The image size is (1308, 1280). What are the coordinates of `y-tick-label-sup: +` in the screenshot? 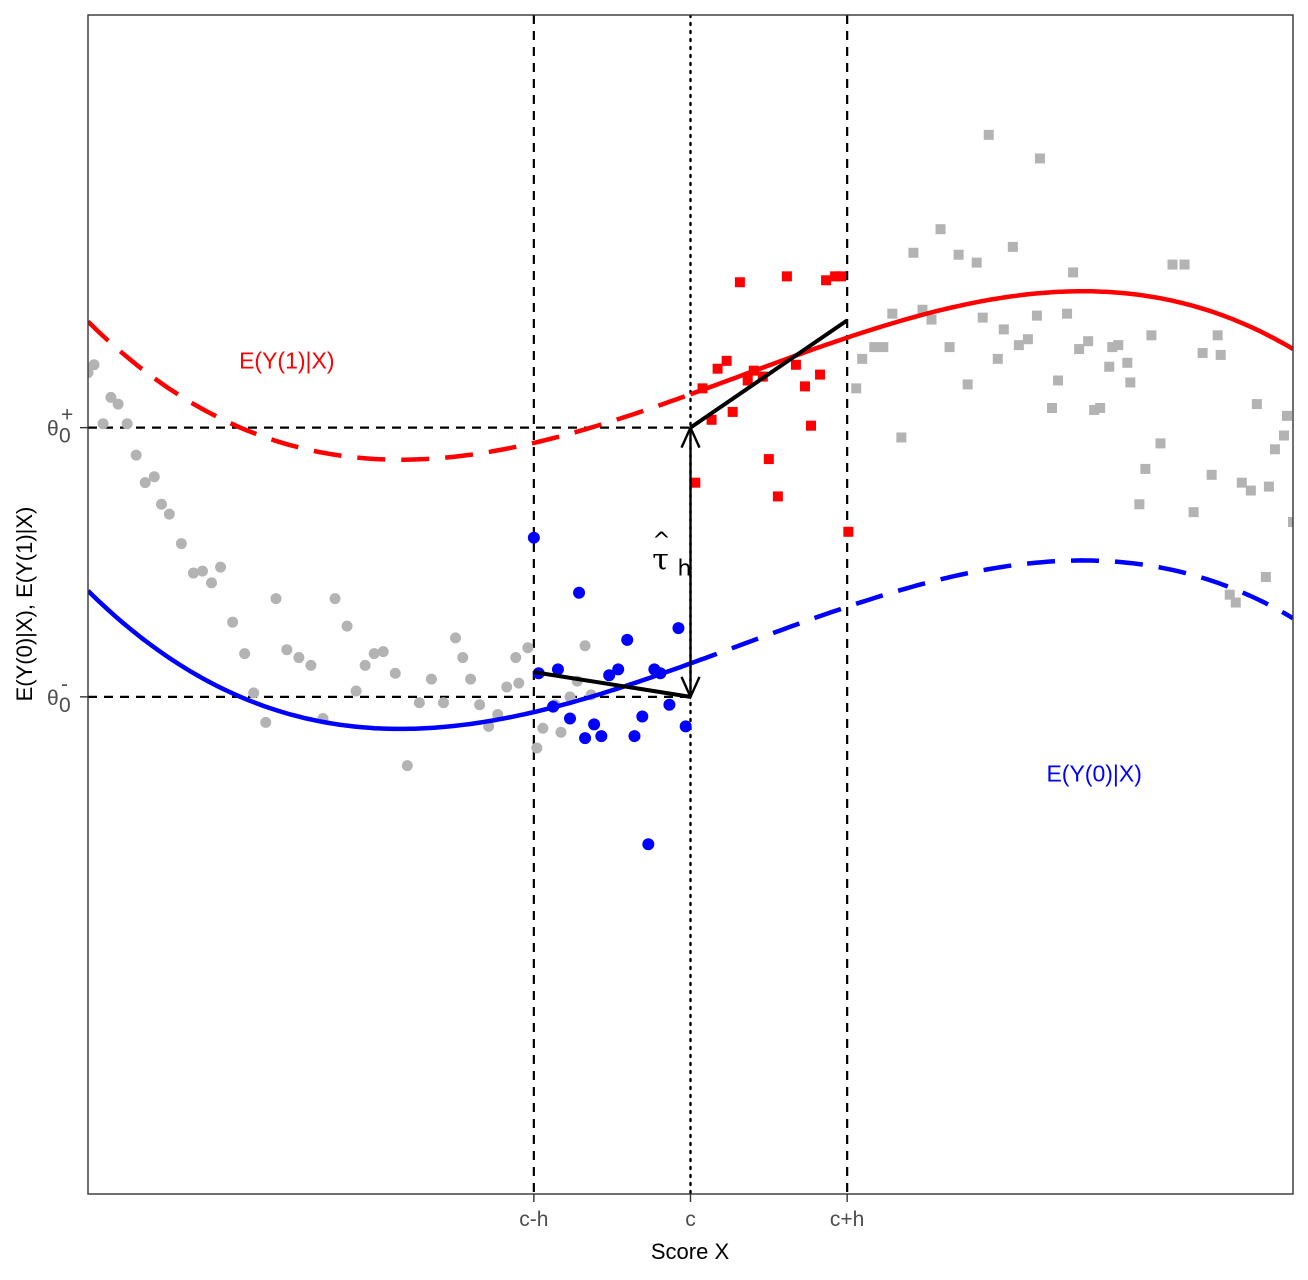 It's located at (67, 415).